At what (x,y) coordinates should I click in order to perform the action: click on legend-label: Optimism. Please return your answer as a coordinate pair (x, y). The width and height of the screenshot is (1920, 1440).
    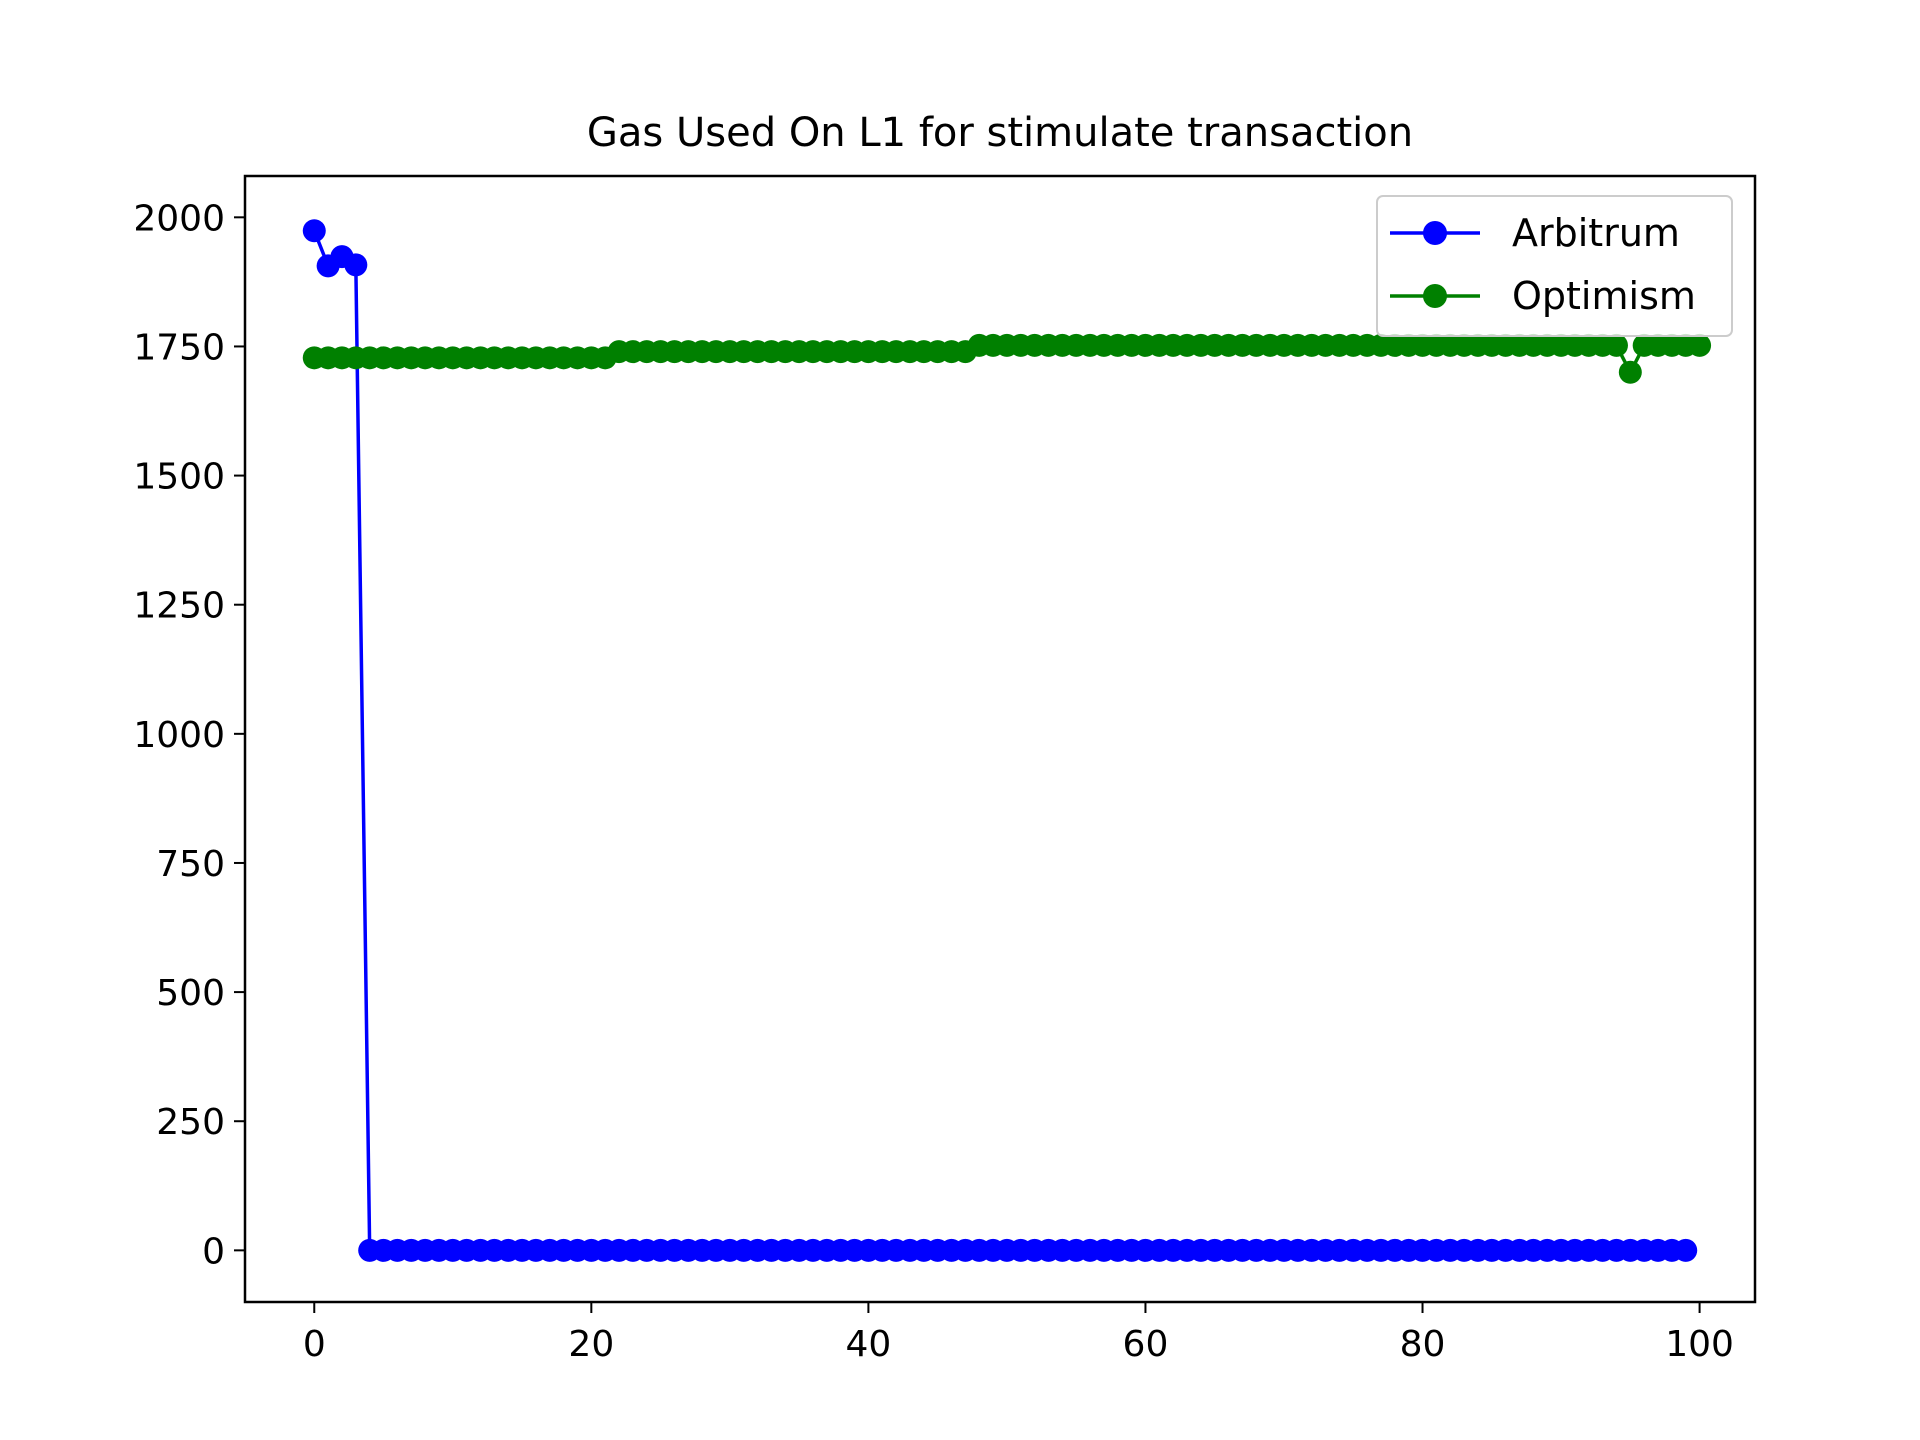
    Looking at the image, I should click on (1604, 296).